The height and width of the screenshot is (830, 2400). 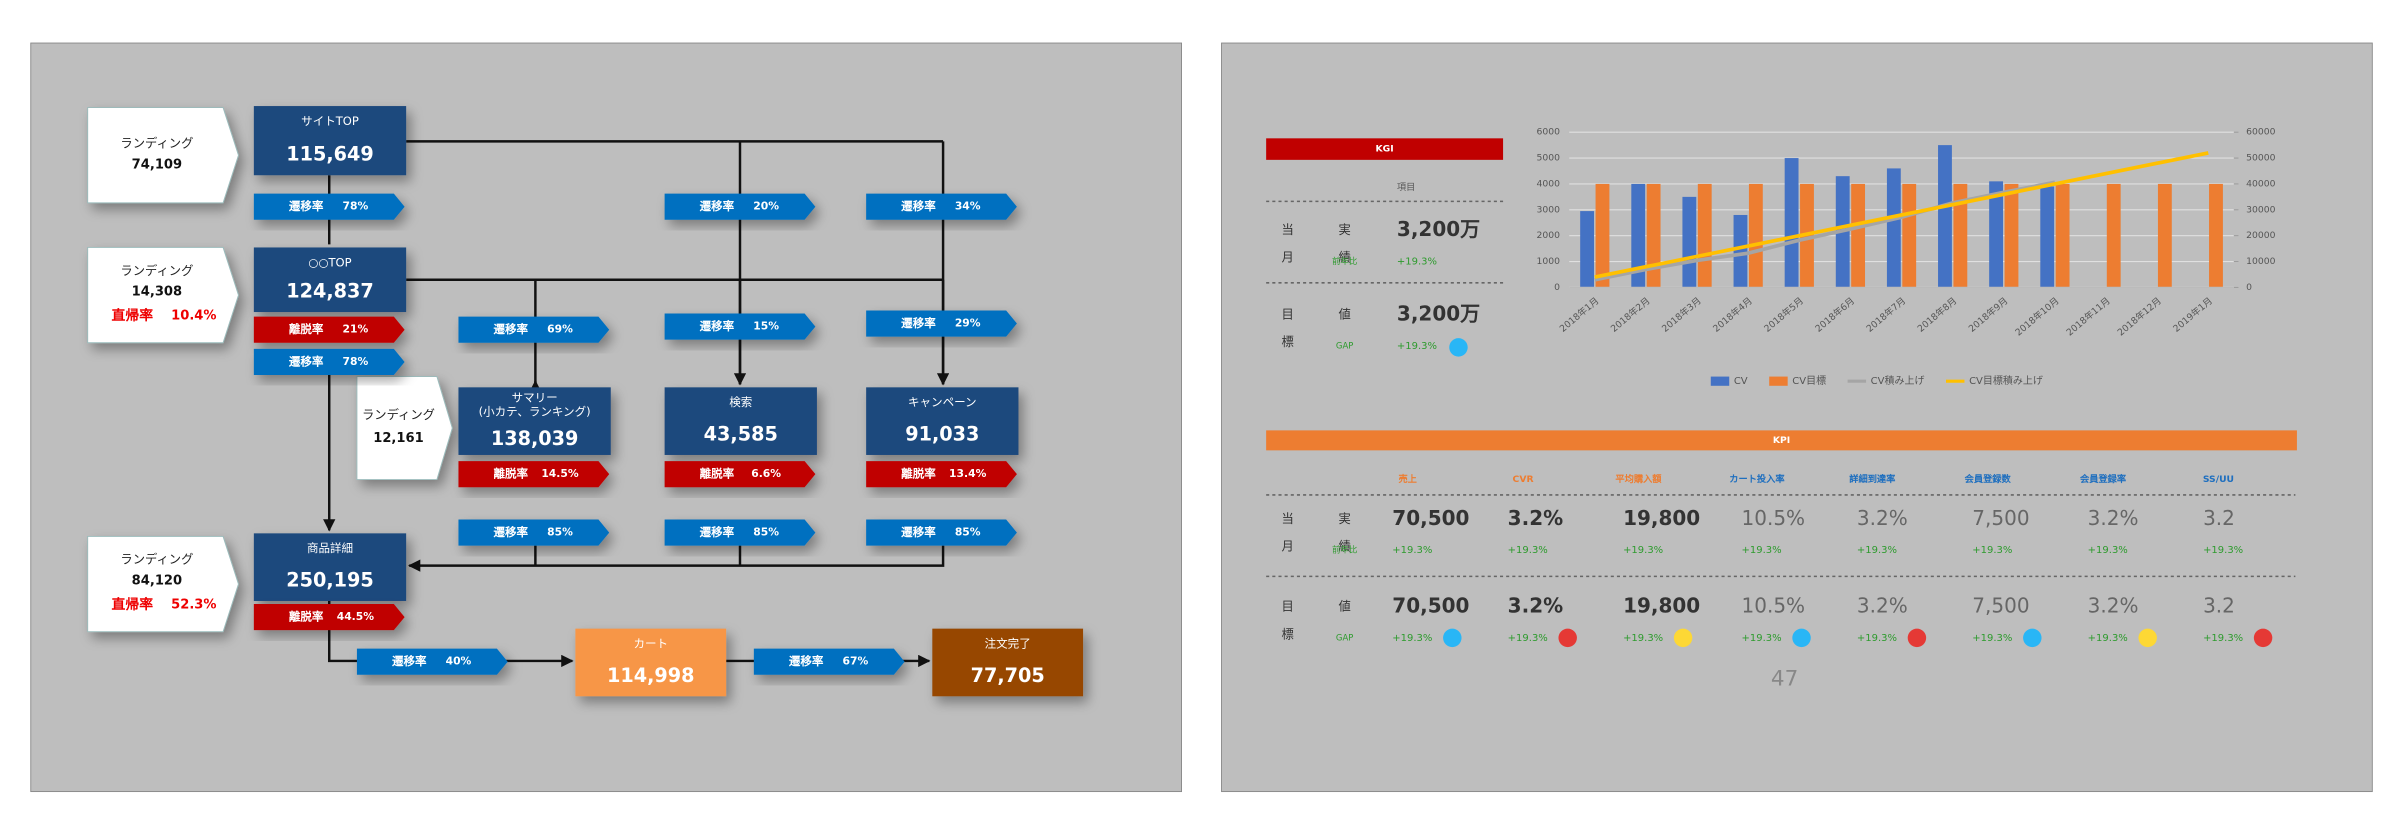 I want to click on landing-value: 14,308, so click(x=157, y=292).